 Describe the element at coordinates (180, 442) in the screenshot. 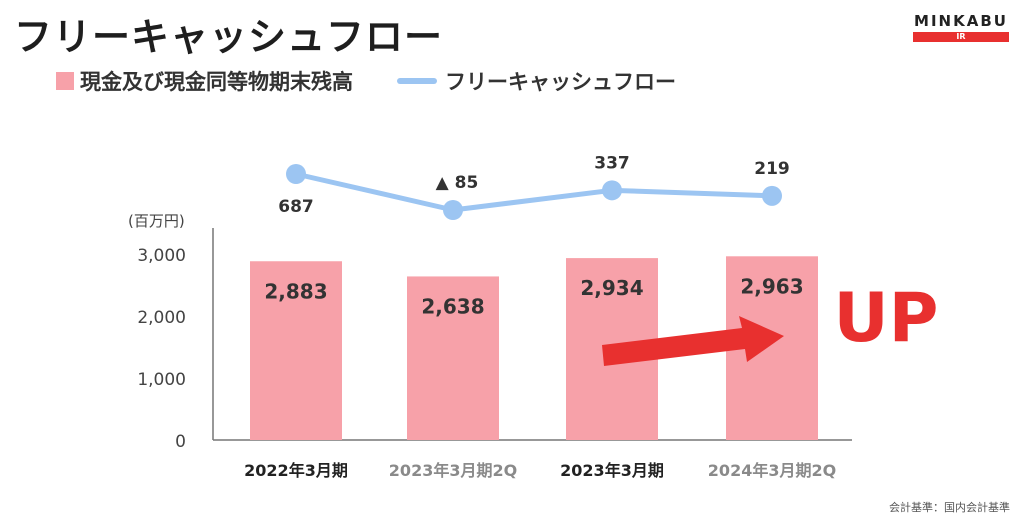

I see `y-tick-label: 0` at that location.